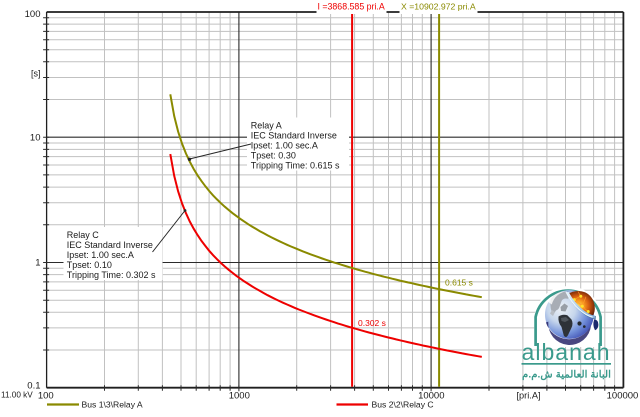 This screenshot has height=417, width=640. I want to click on svg-text: 1, so click(37, 263).